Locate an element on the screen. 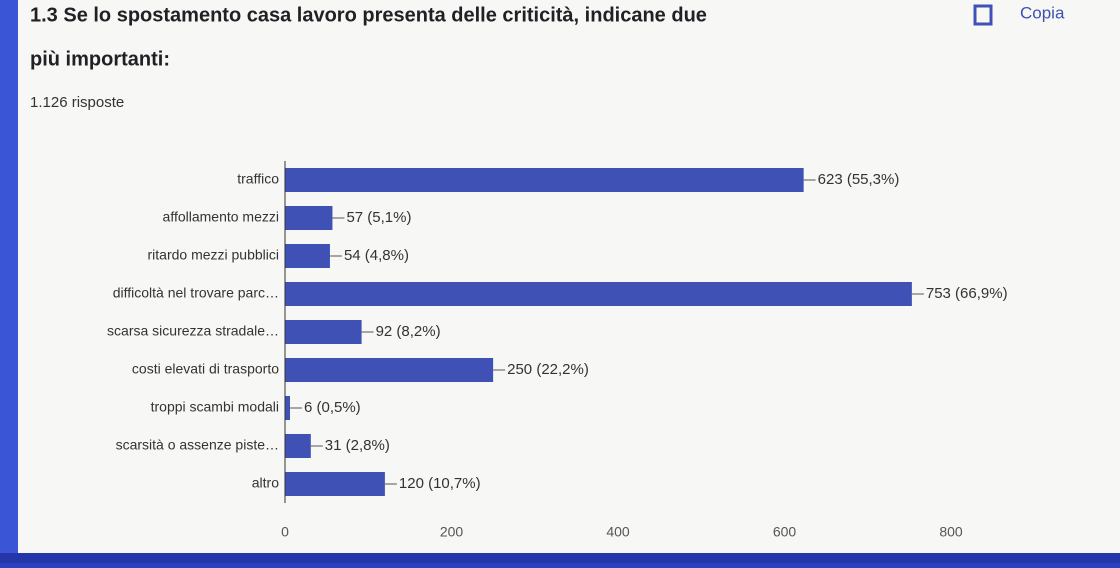  y-tick-label: costi elevati di trasporto is located at coordinates (205, 369).